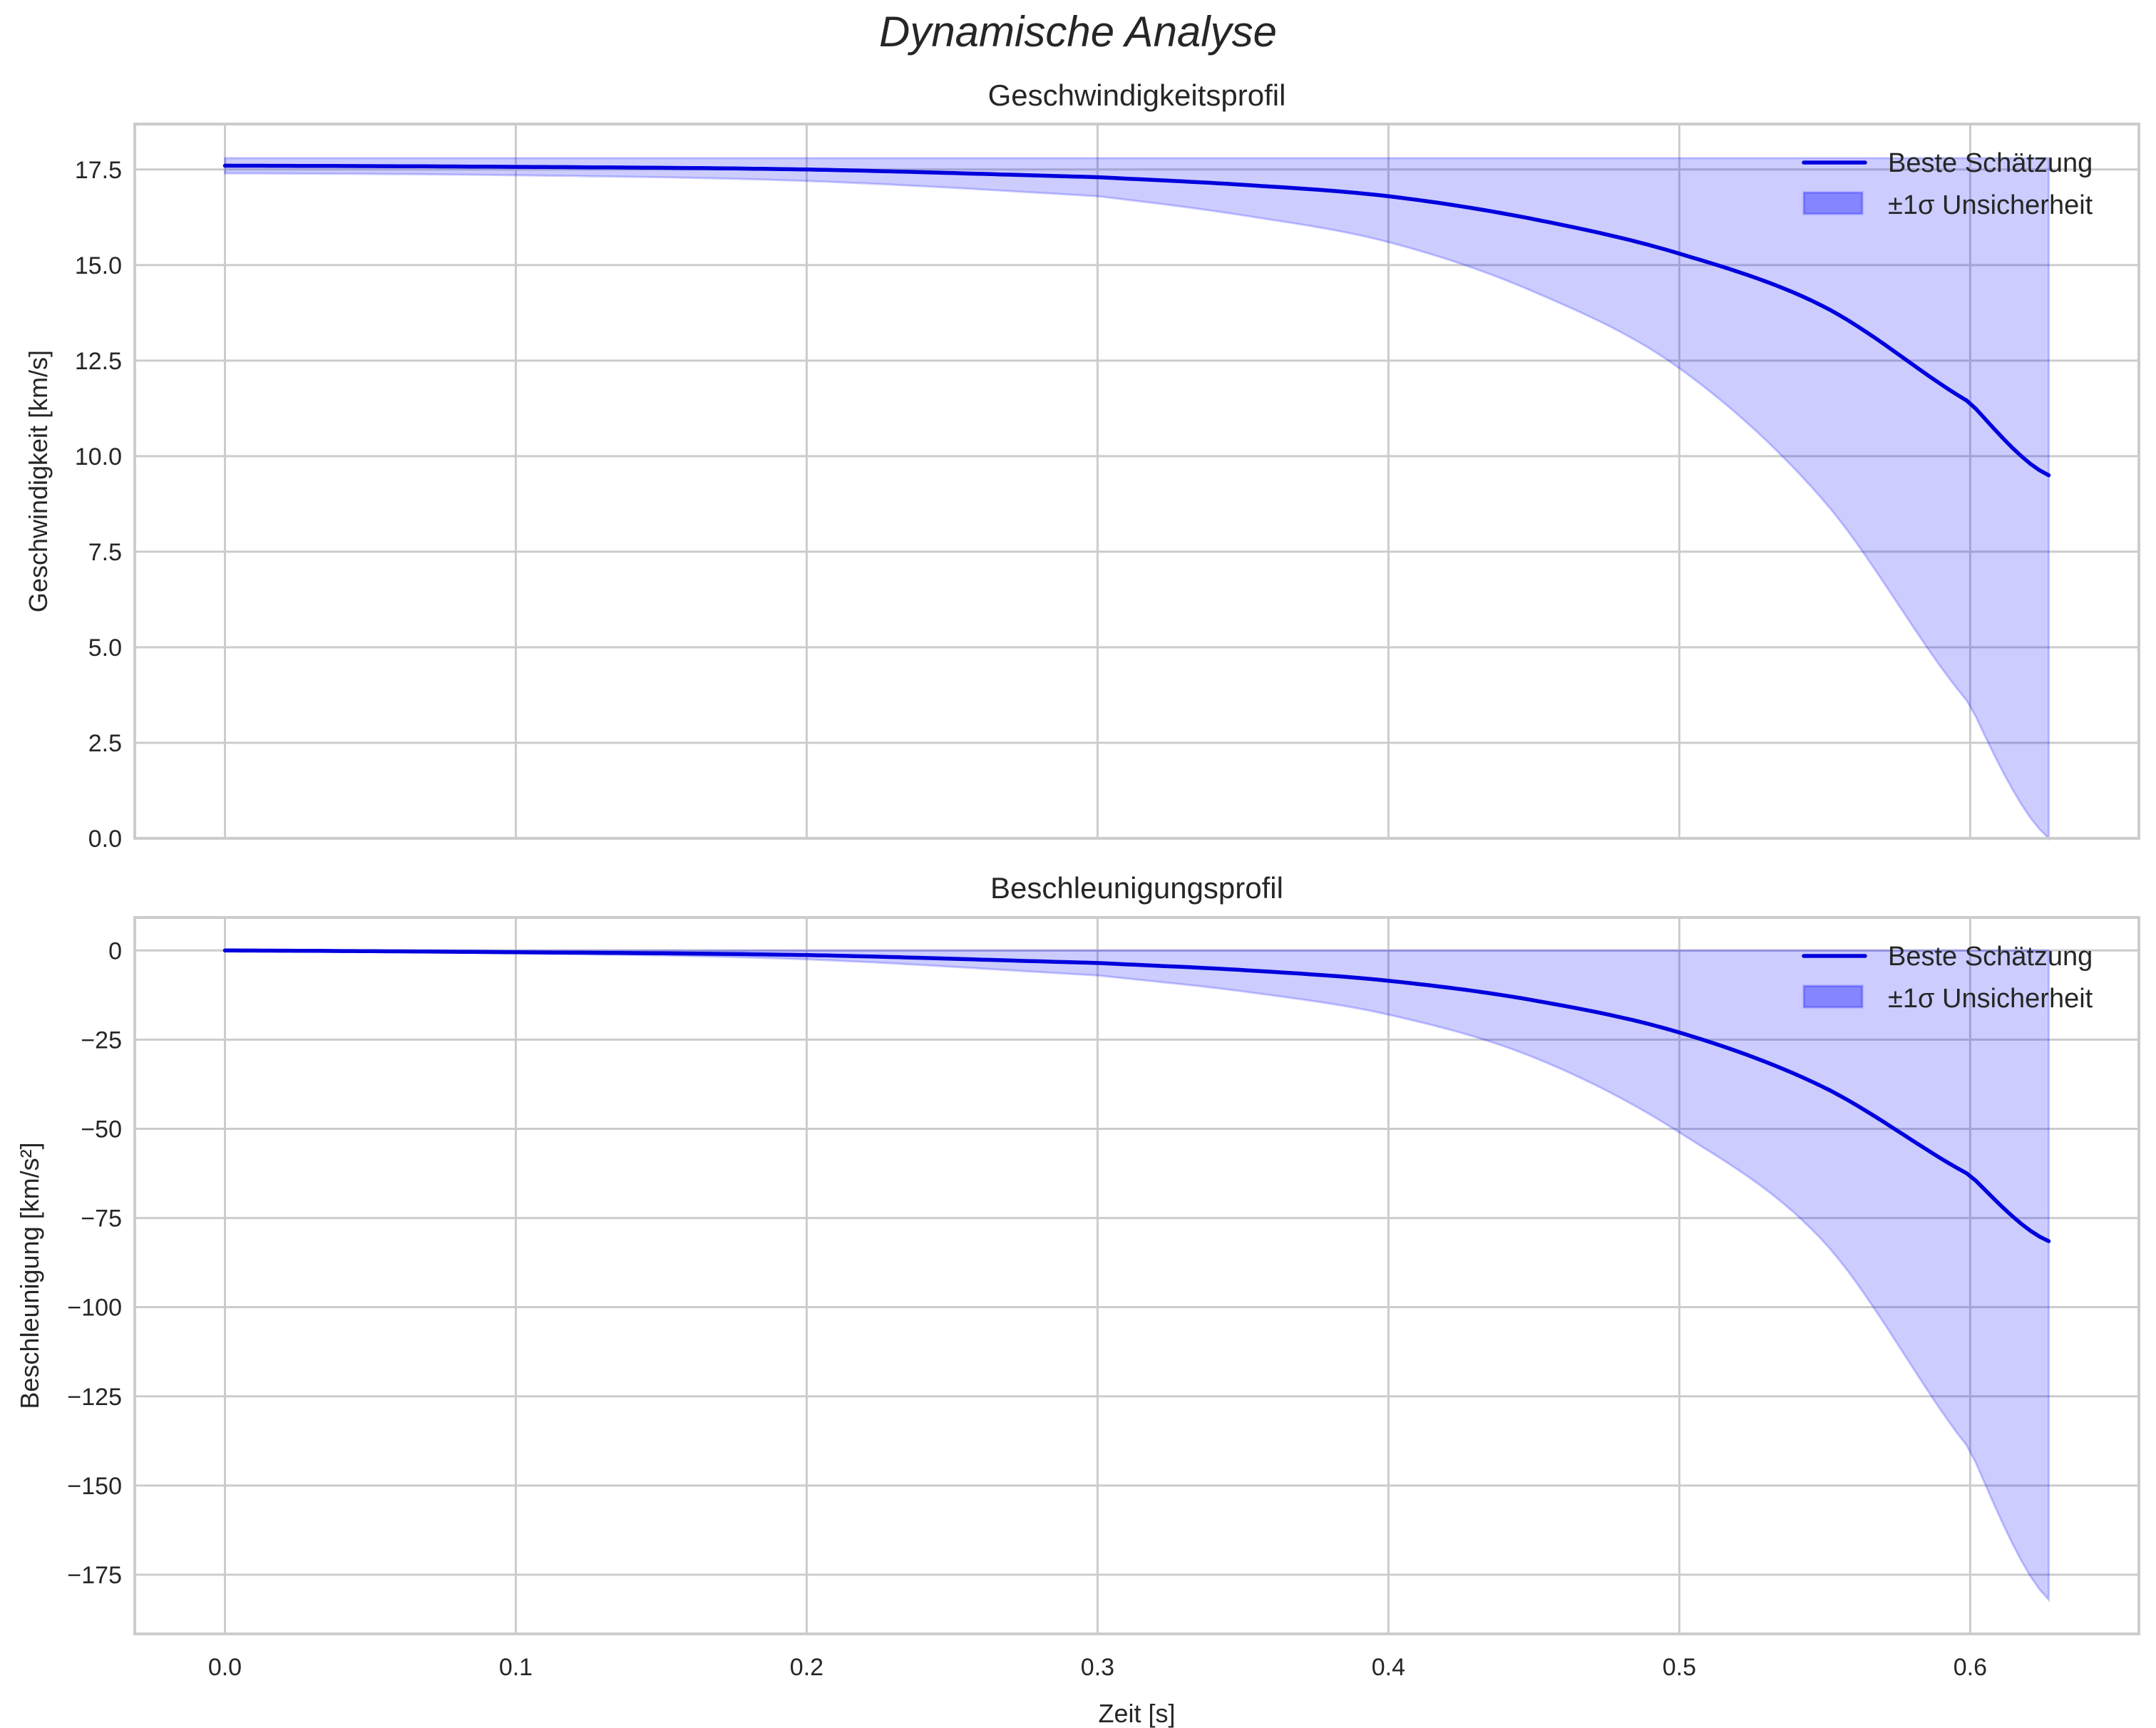 The image size is (2156, 1728). What do you see at coordinates (98, 456) in the screenshot?
I see `y-tick-label: 10.0` at bounding box center [98, 456].